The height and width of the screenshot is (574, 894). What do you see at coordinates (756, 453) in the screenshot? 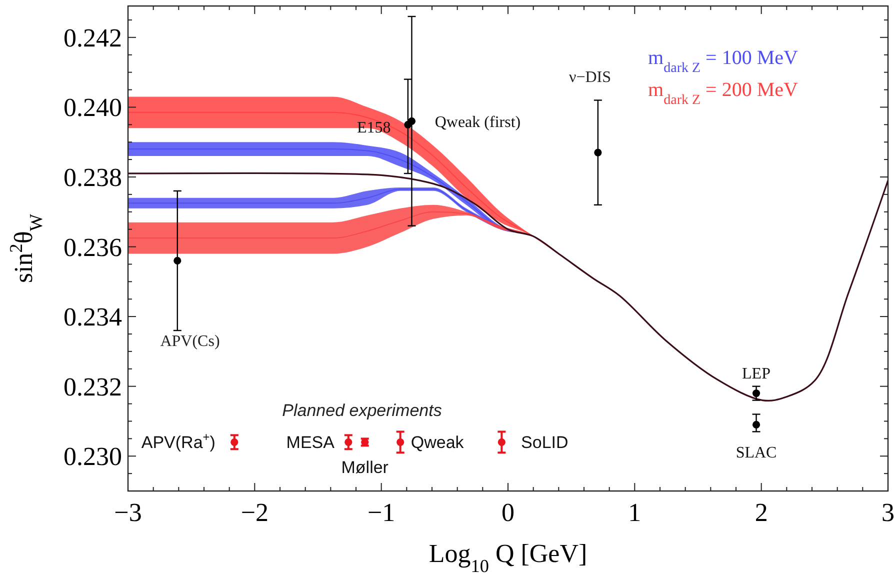
I see `annotation: SLAC` at bounding box center [756, 453].